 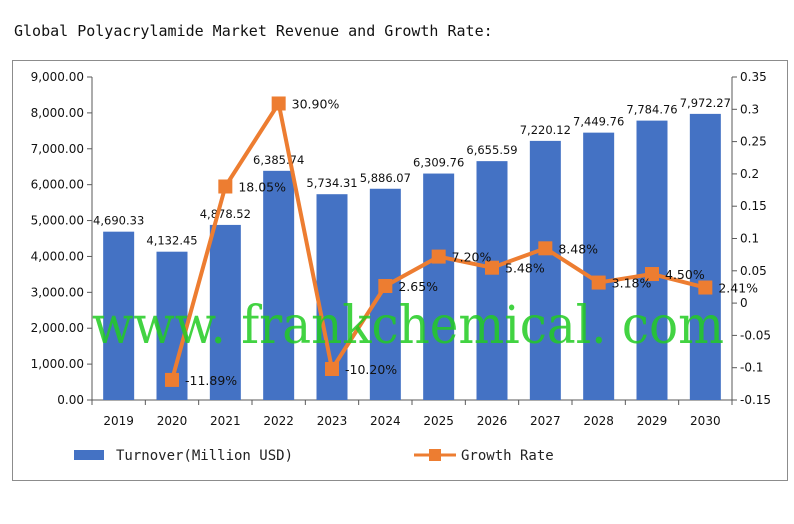 What do you see at coordinates (738, 288) in the screenshot?
I see `growth-rate-label: 2.41%` at bounding box center [738, 288].